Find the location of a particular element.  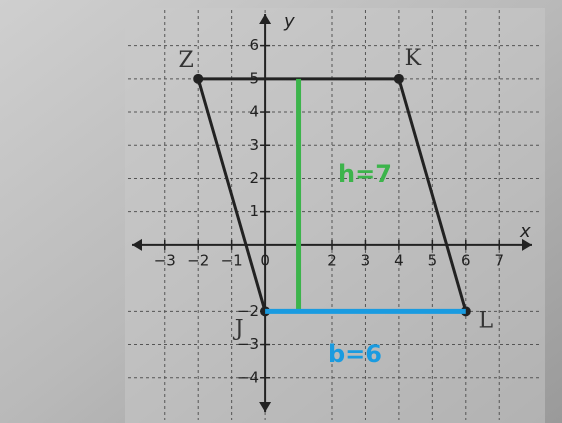

y-tick-label: −4 is located at coordinates (248, 377).